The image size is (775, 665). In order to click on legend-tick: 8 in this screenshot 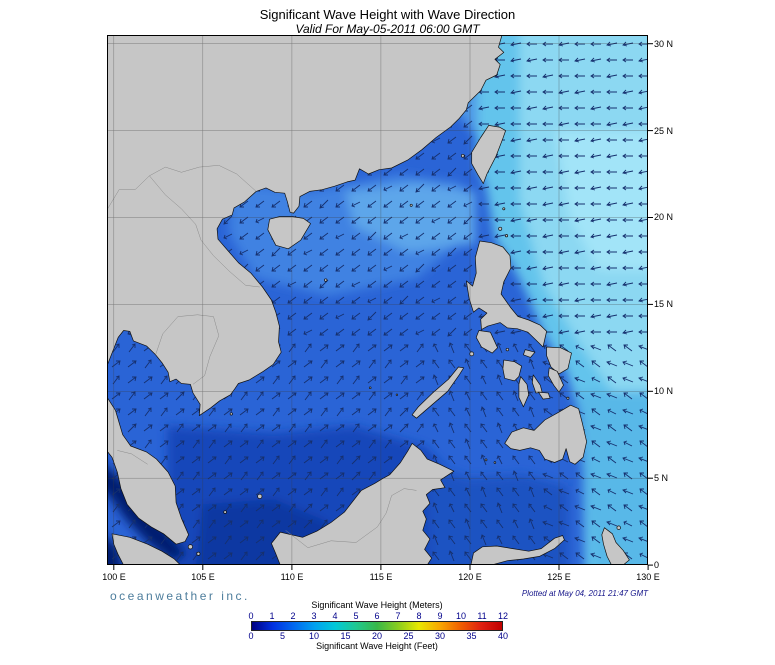, I will do `click(419, 616)`.